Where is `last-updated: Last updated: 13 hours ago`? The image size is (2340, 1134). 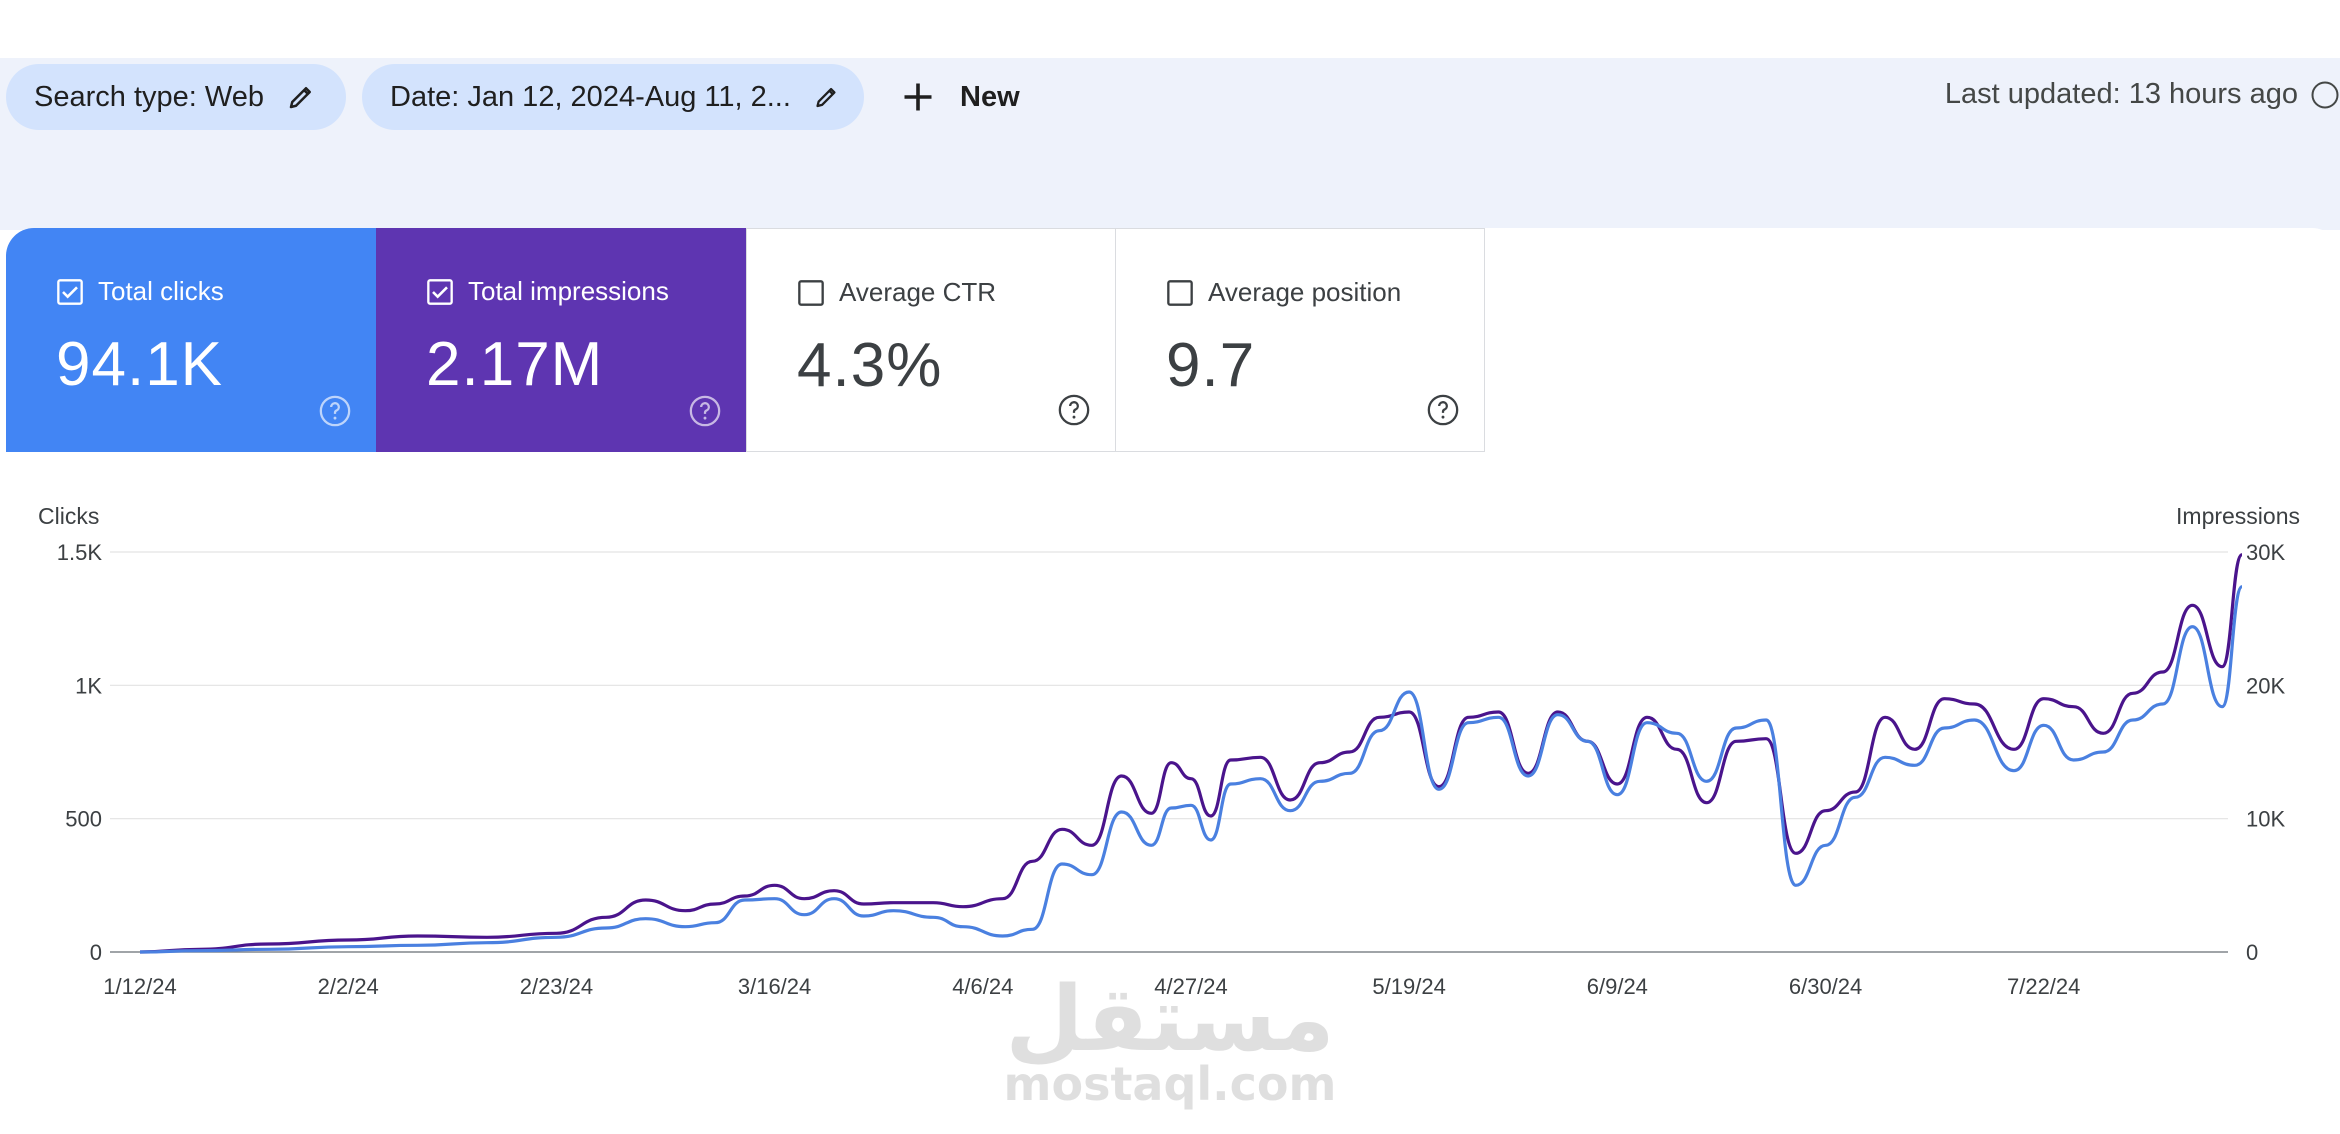 last-updated: Last updated: 13 hours ago is located at coordinates (2141, 94).